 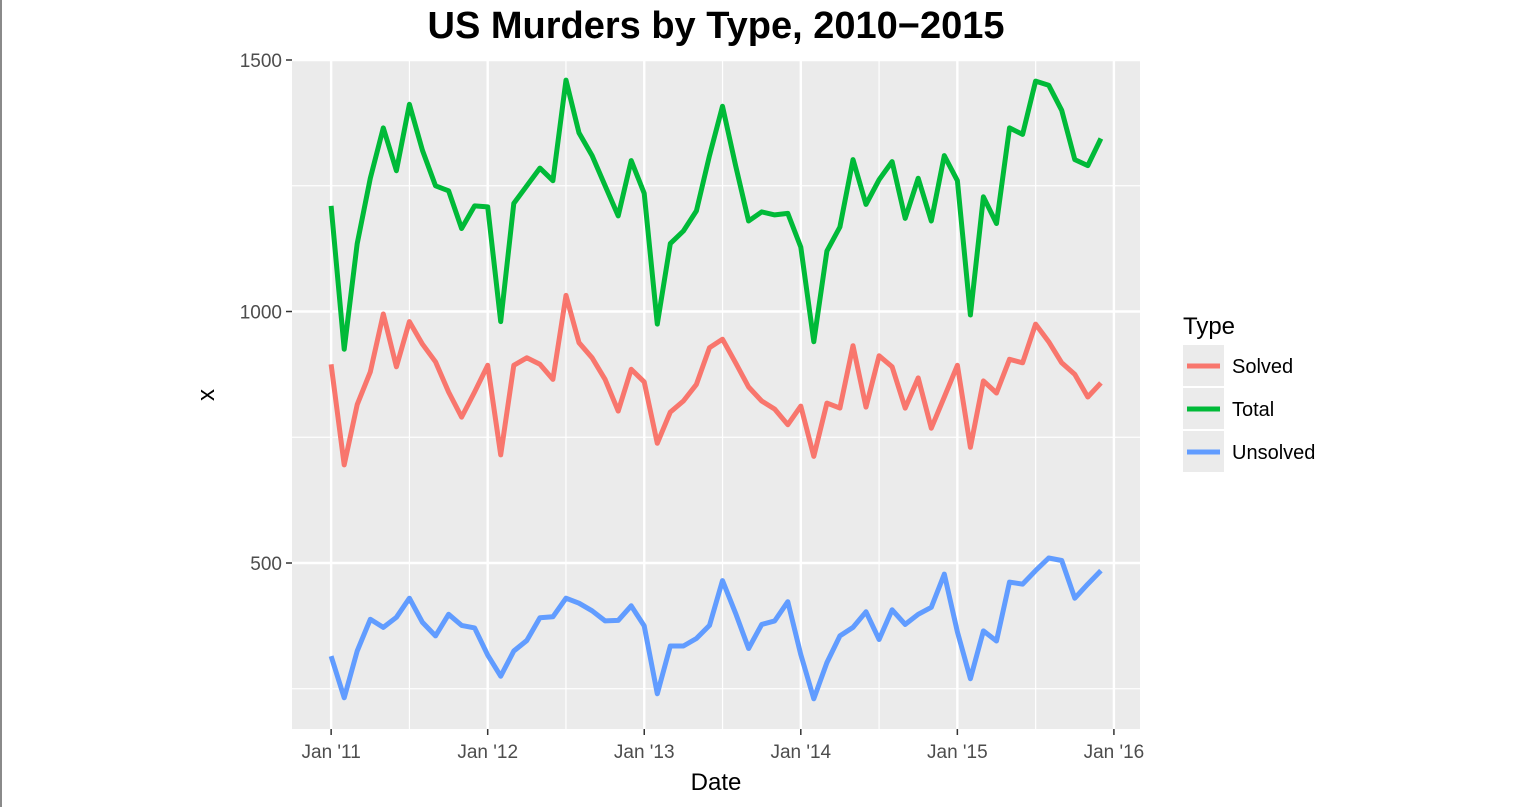 What do you see at coordinates (1114, 752) in the screenshot?
I see `x-tick-label: Jan '16` at bounding box center [1114, 752].